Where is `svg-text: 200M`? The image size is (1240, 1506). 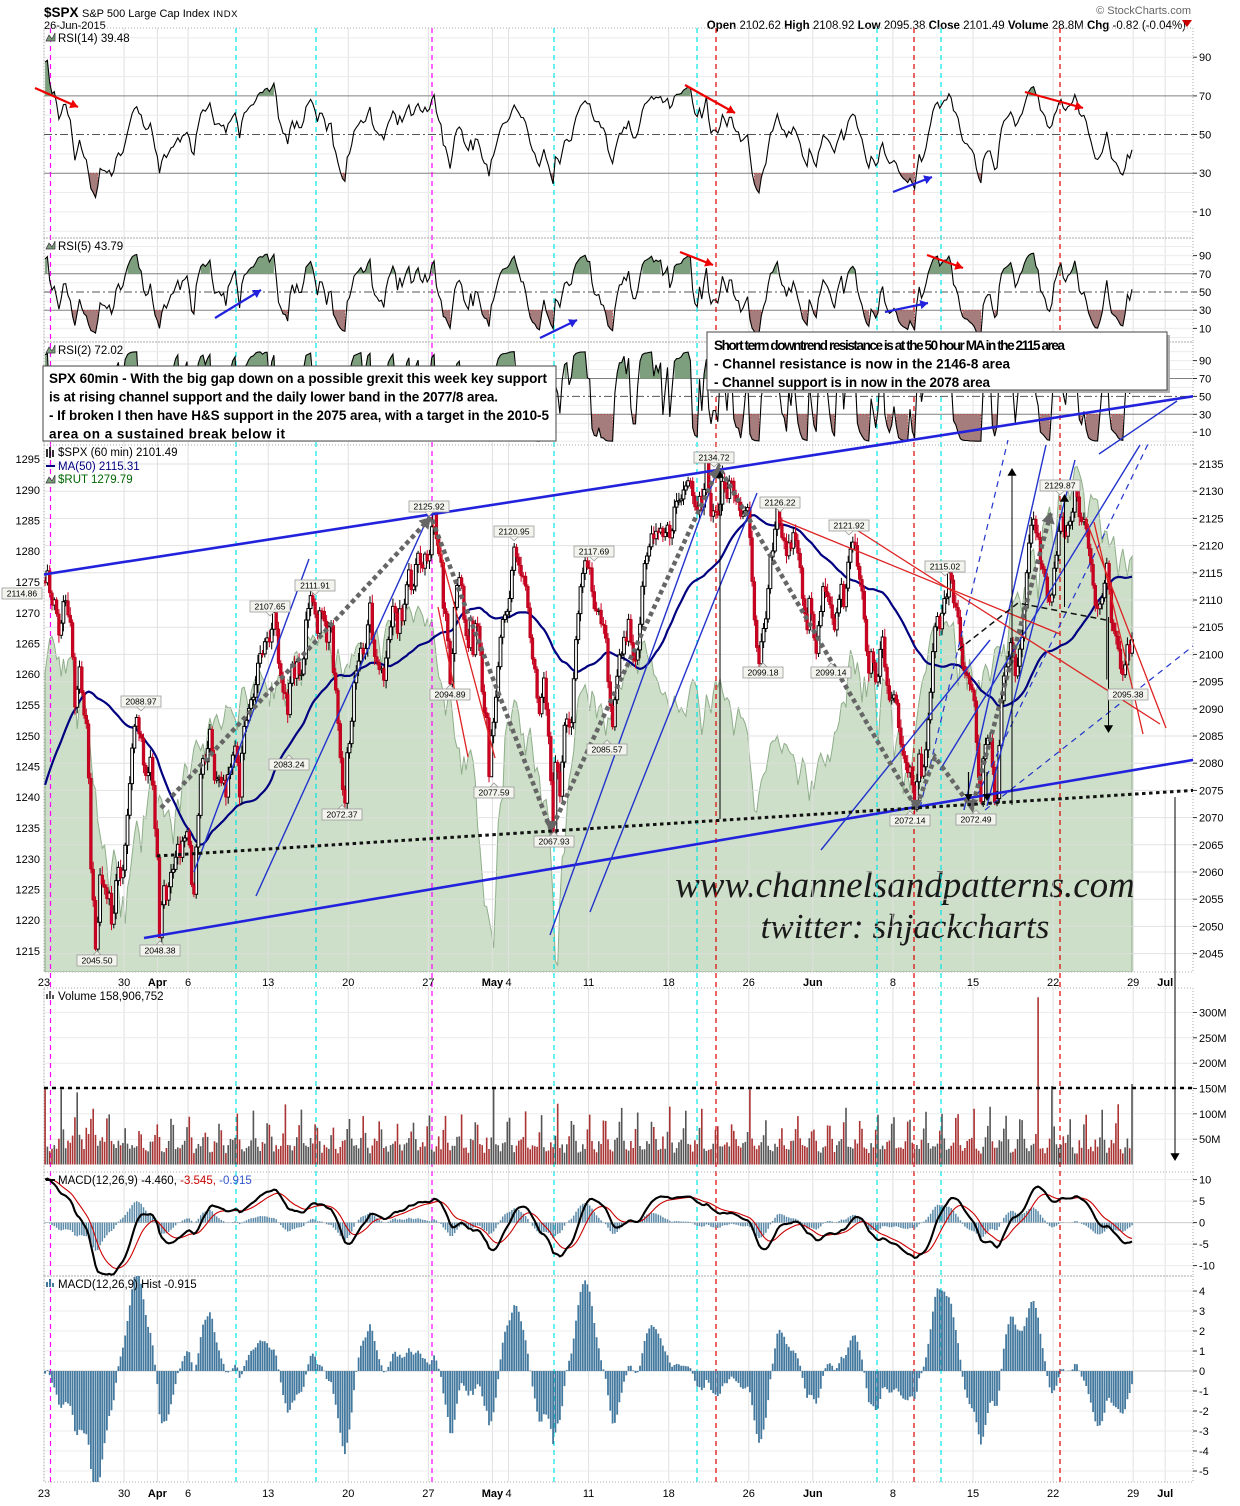
svg-text: 200M is located at coordinates (1213, 1064).